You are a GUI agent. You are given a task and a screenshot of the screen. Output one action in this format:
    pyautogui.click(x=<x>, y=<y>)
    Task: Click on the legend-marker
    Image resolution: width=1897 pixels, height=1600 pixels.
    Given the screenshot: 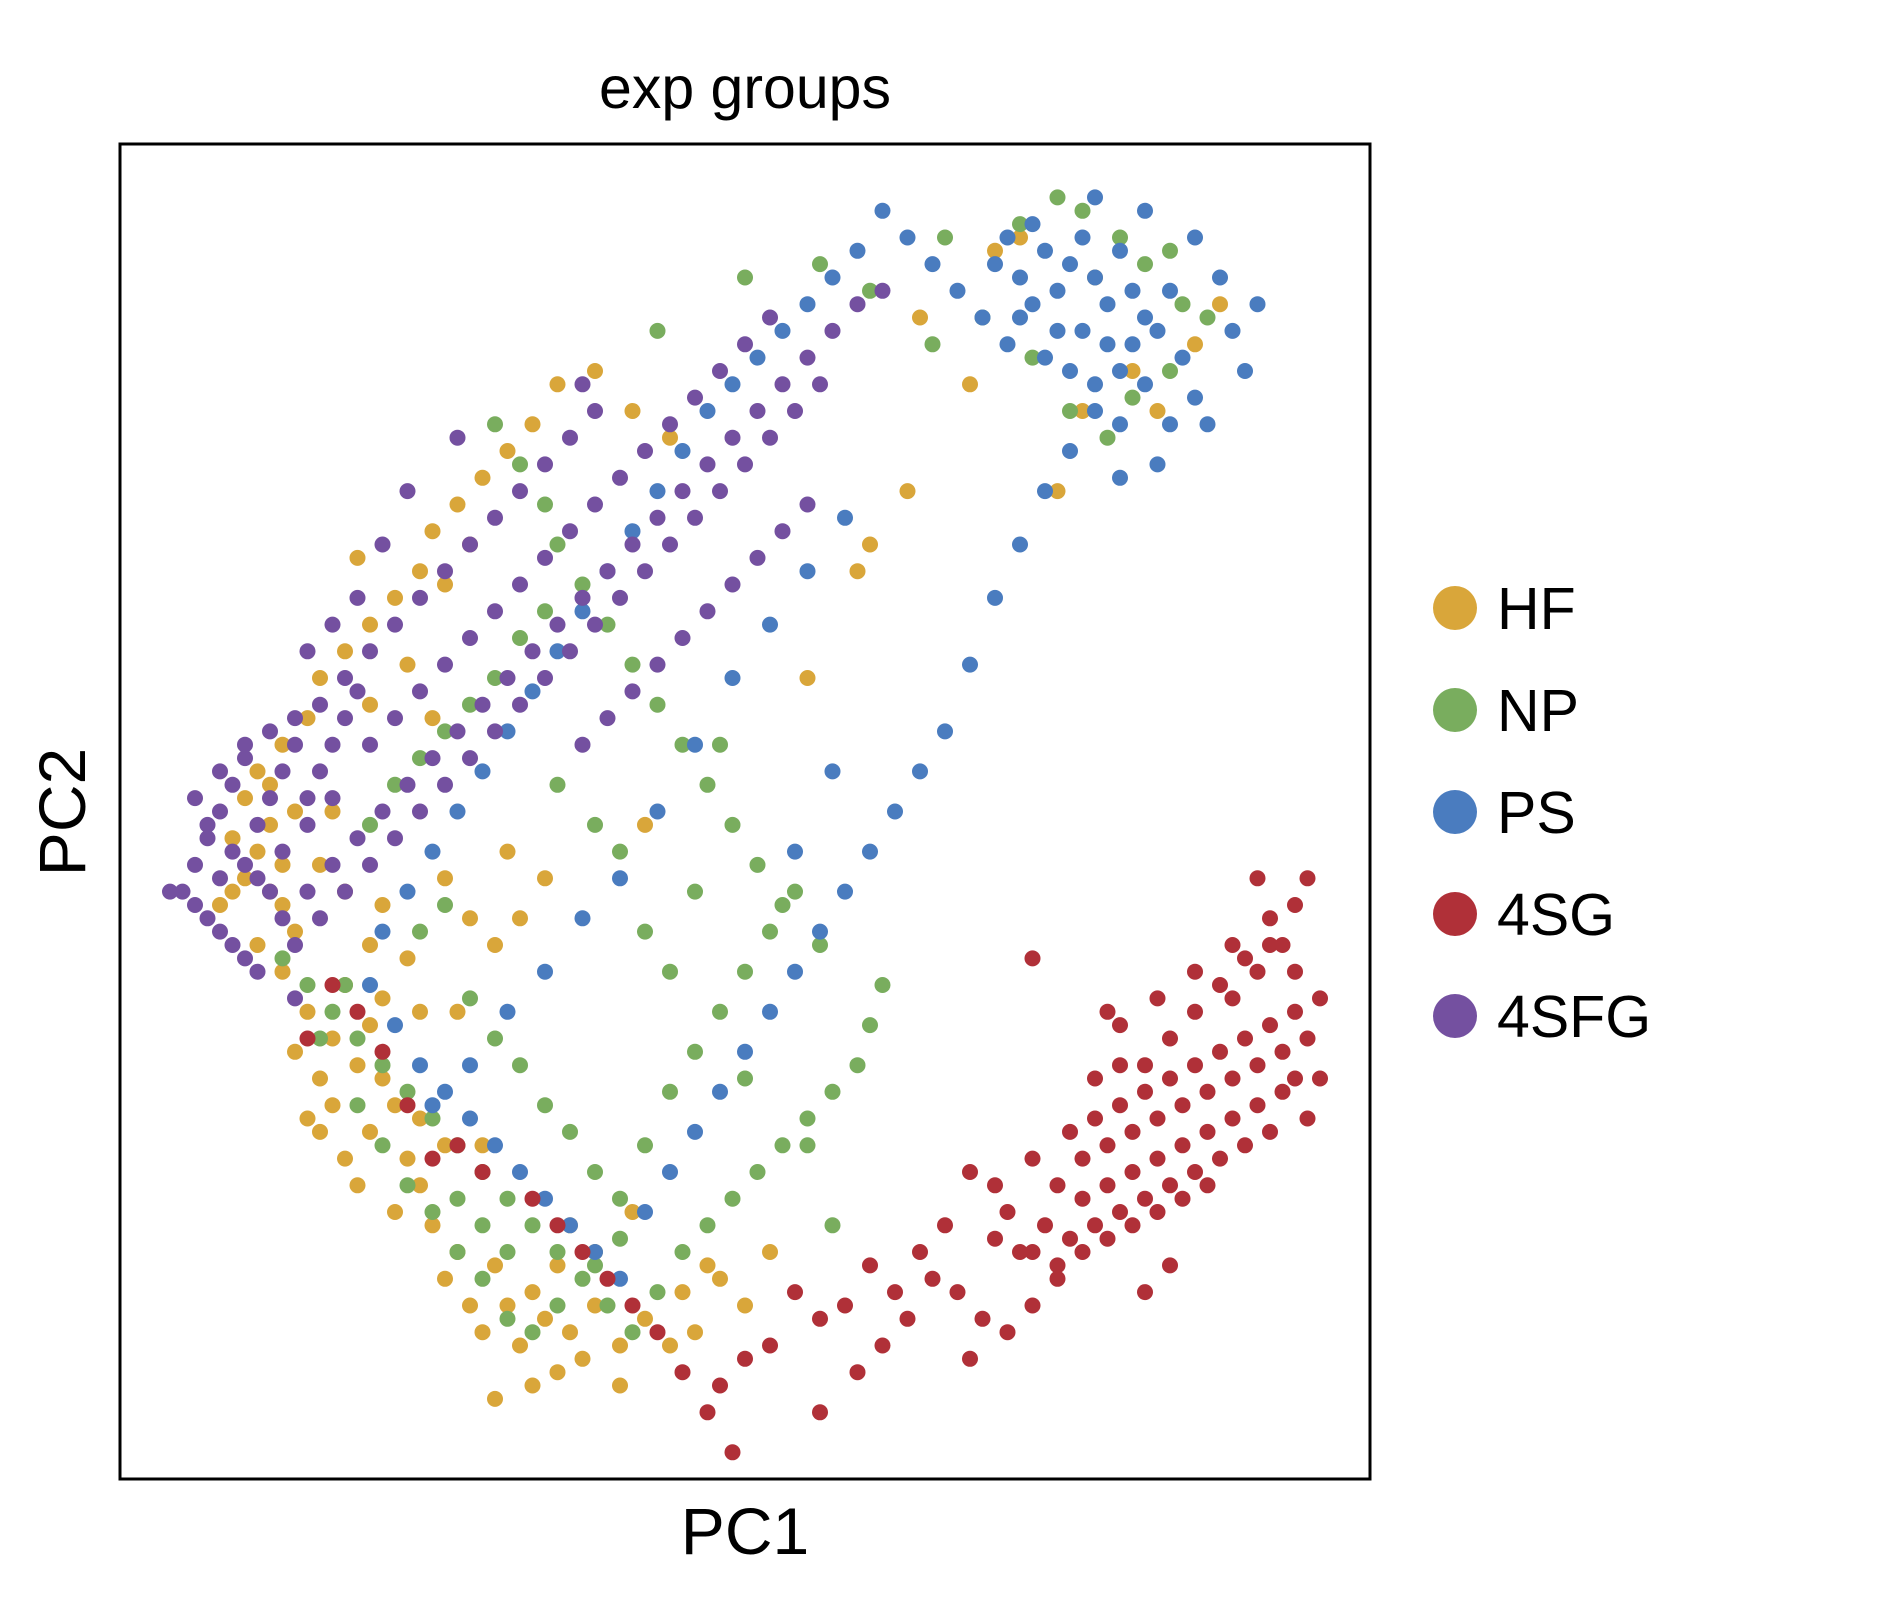 What is the action you would take?
    pyautogui.click(x=1455, y=812)
    